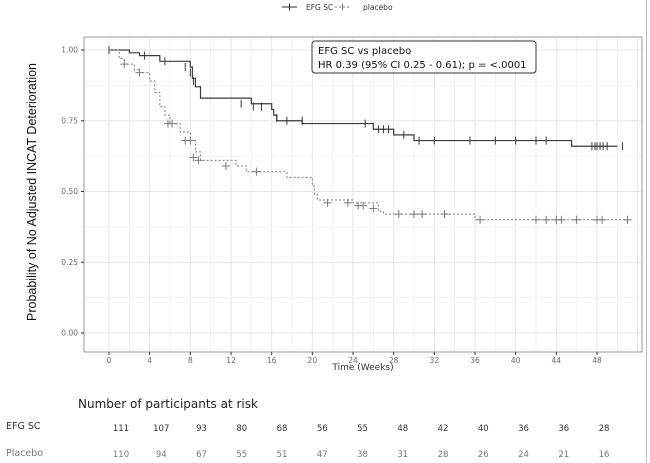 The height and width of the screenshot is (463, 650). What do you see at coordinates (516, 360) in the screenshot?
I see `x-tick-label: 40` at bounding box center [516, 360].